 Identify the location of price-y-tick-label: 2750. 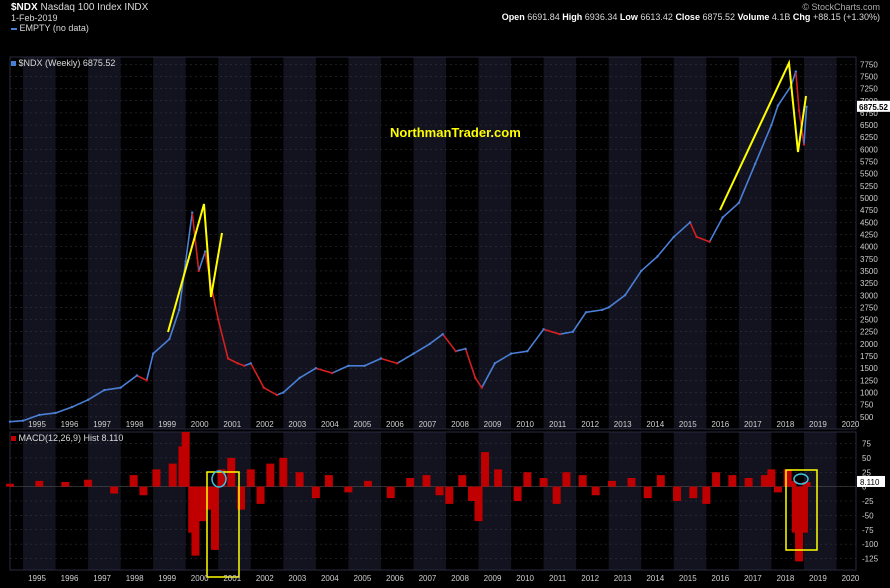
(869, 307).